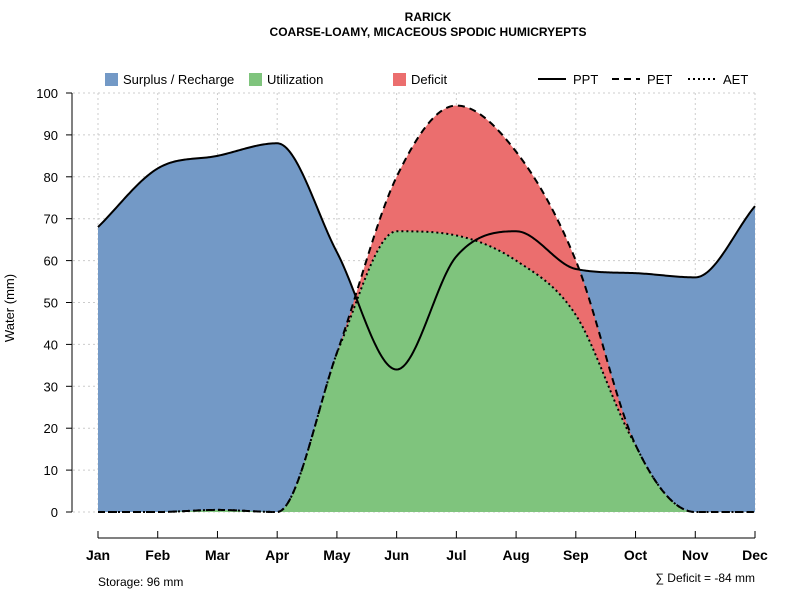 The height and width of the screenshot is (600, 800). What do you see at coordinates (51, 470) in the screenshot?
I see `y-tick-label-10: 10` at bounding box center [51, 470].